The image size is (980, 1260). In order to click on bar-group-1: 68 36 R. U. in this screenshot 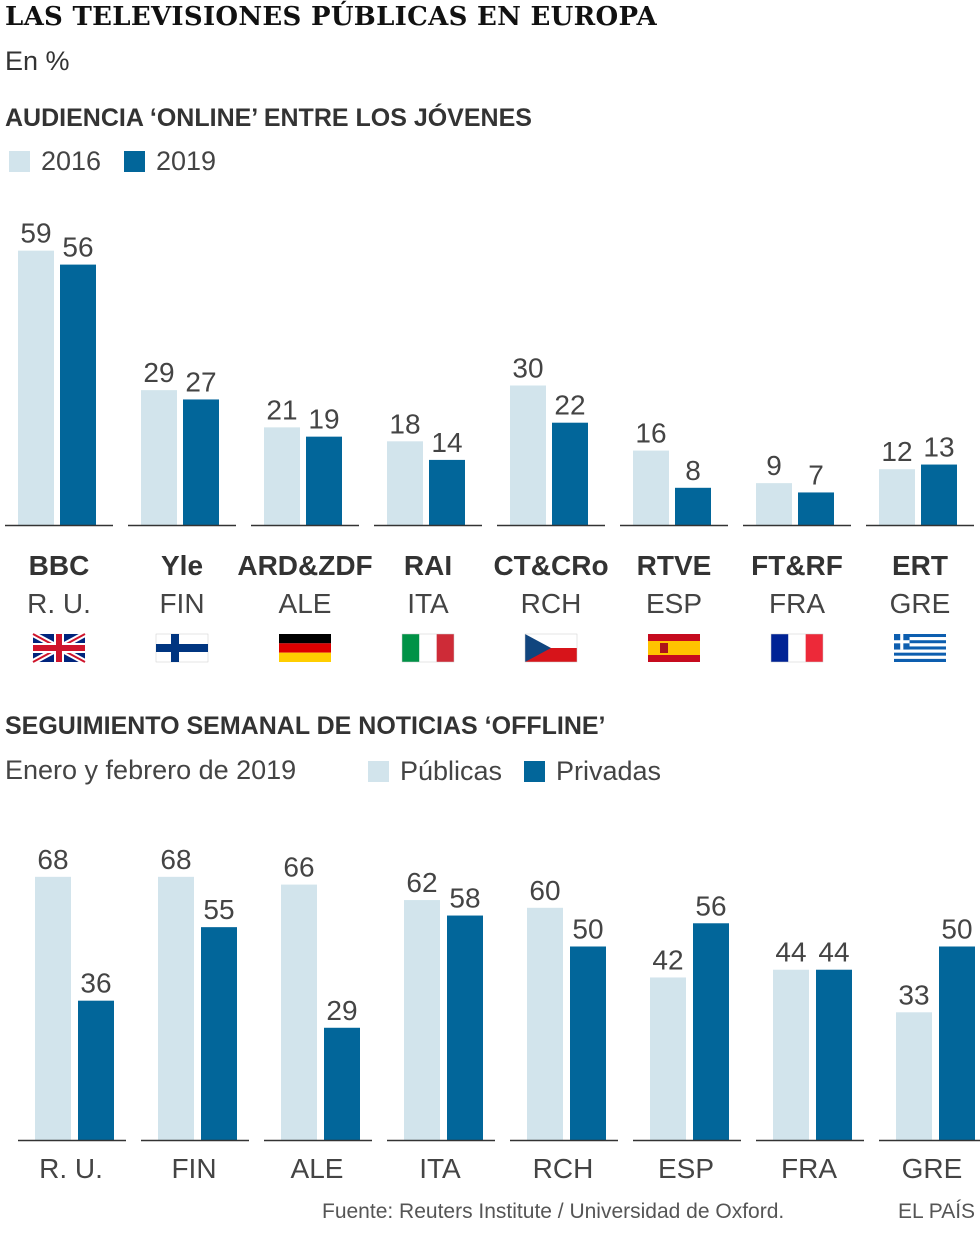, I will do `click(72, 1014)`.